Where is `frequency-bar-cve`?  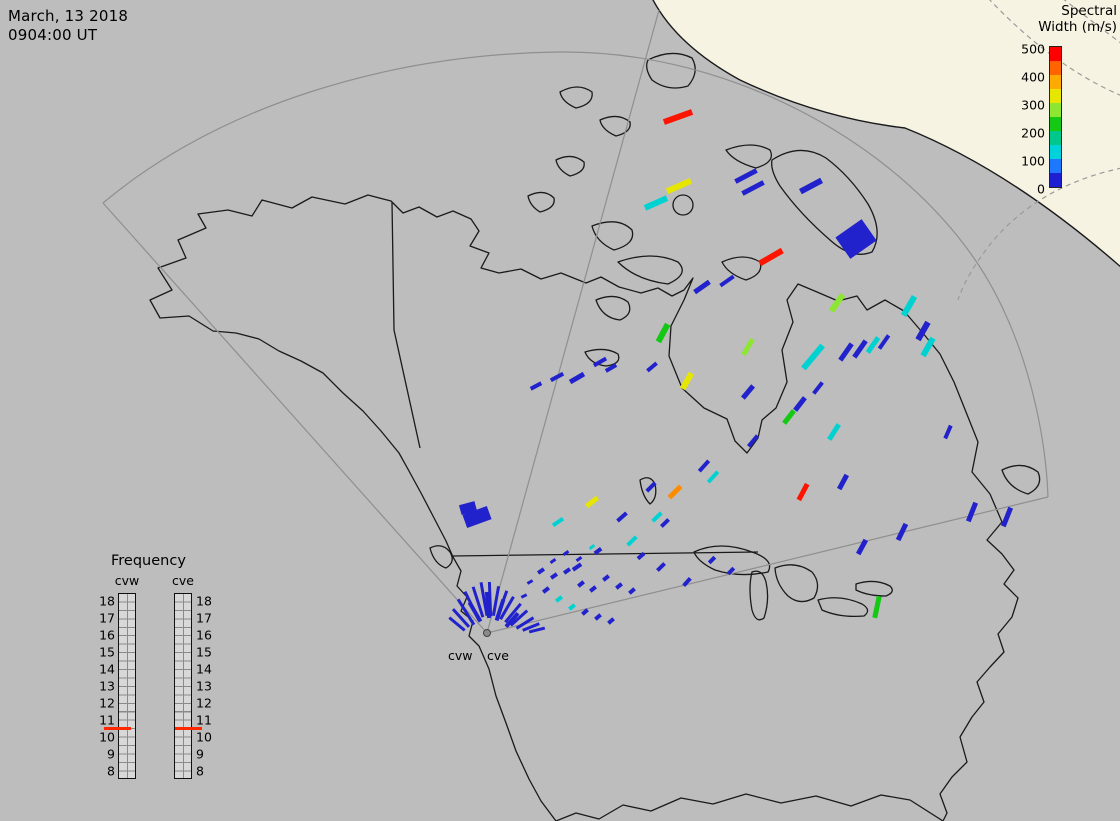
frequency-bar-cve is located at coordinates (183, 686).